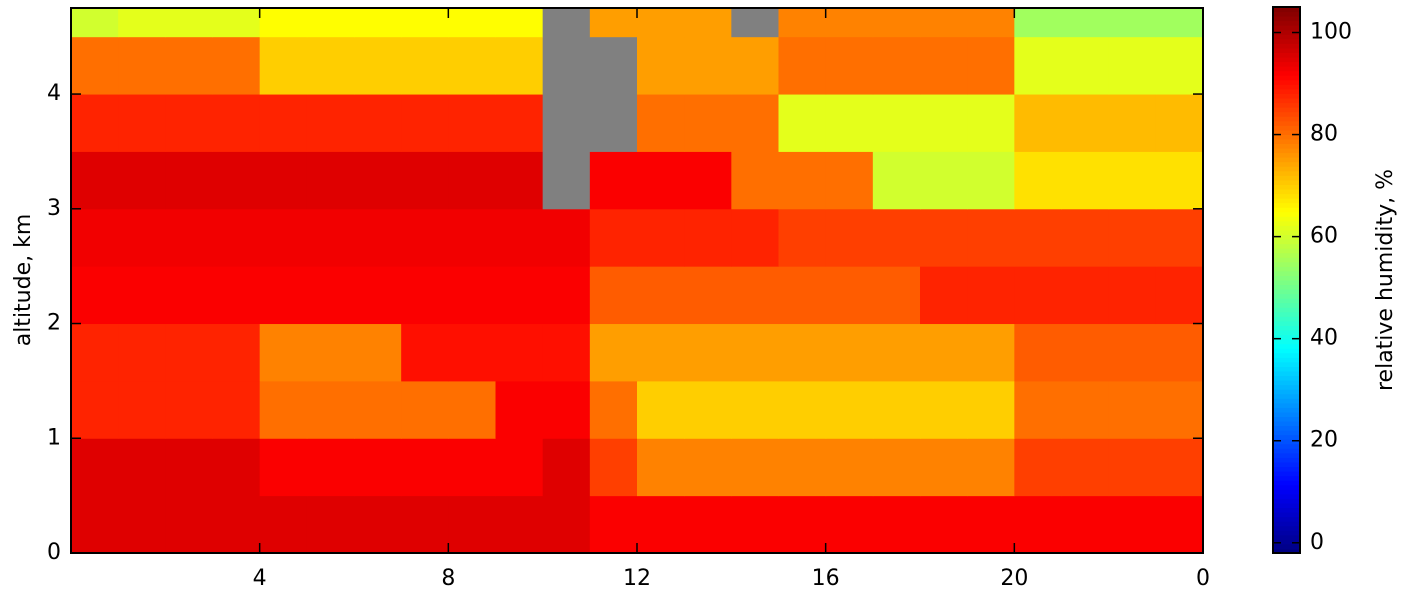 The width and height of the screenshot is (1418, 601). Describe the element at coordinates (23, 280) in the screenshot. I see `y-axis-label: altitude, km` at that location.